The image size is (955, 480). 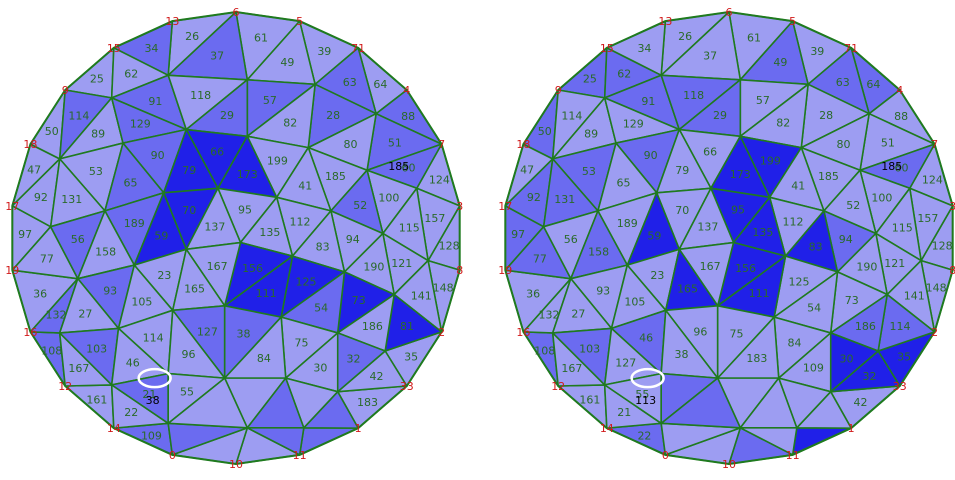 I want to click on triangle-label: 26, so click(x=192, y=36).